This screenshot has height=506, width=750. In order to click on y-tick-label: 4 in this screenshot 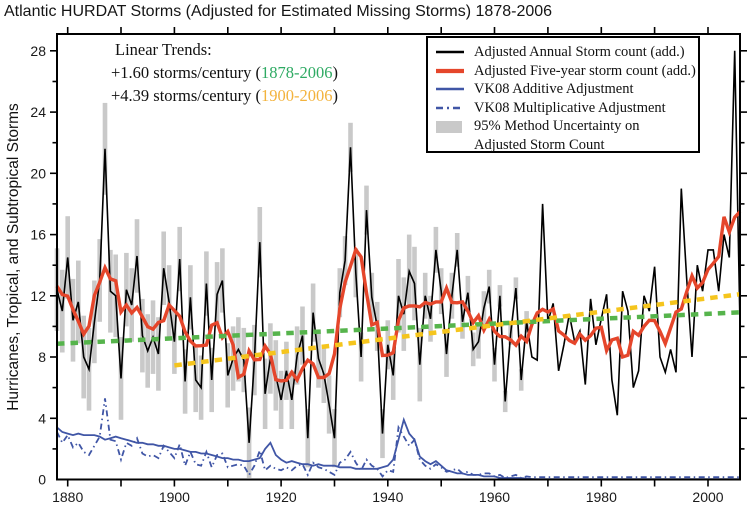, I will do `click(42, 418)`.